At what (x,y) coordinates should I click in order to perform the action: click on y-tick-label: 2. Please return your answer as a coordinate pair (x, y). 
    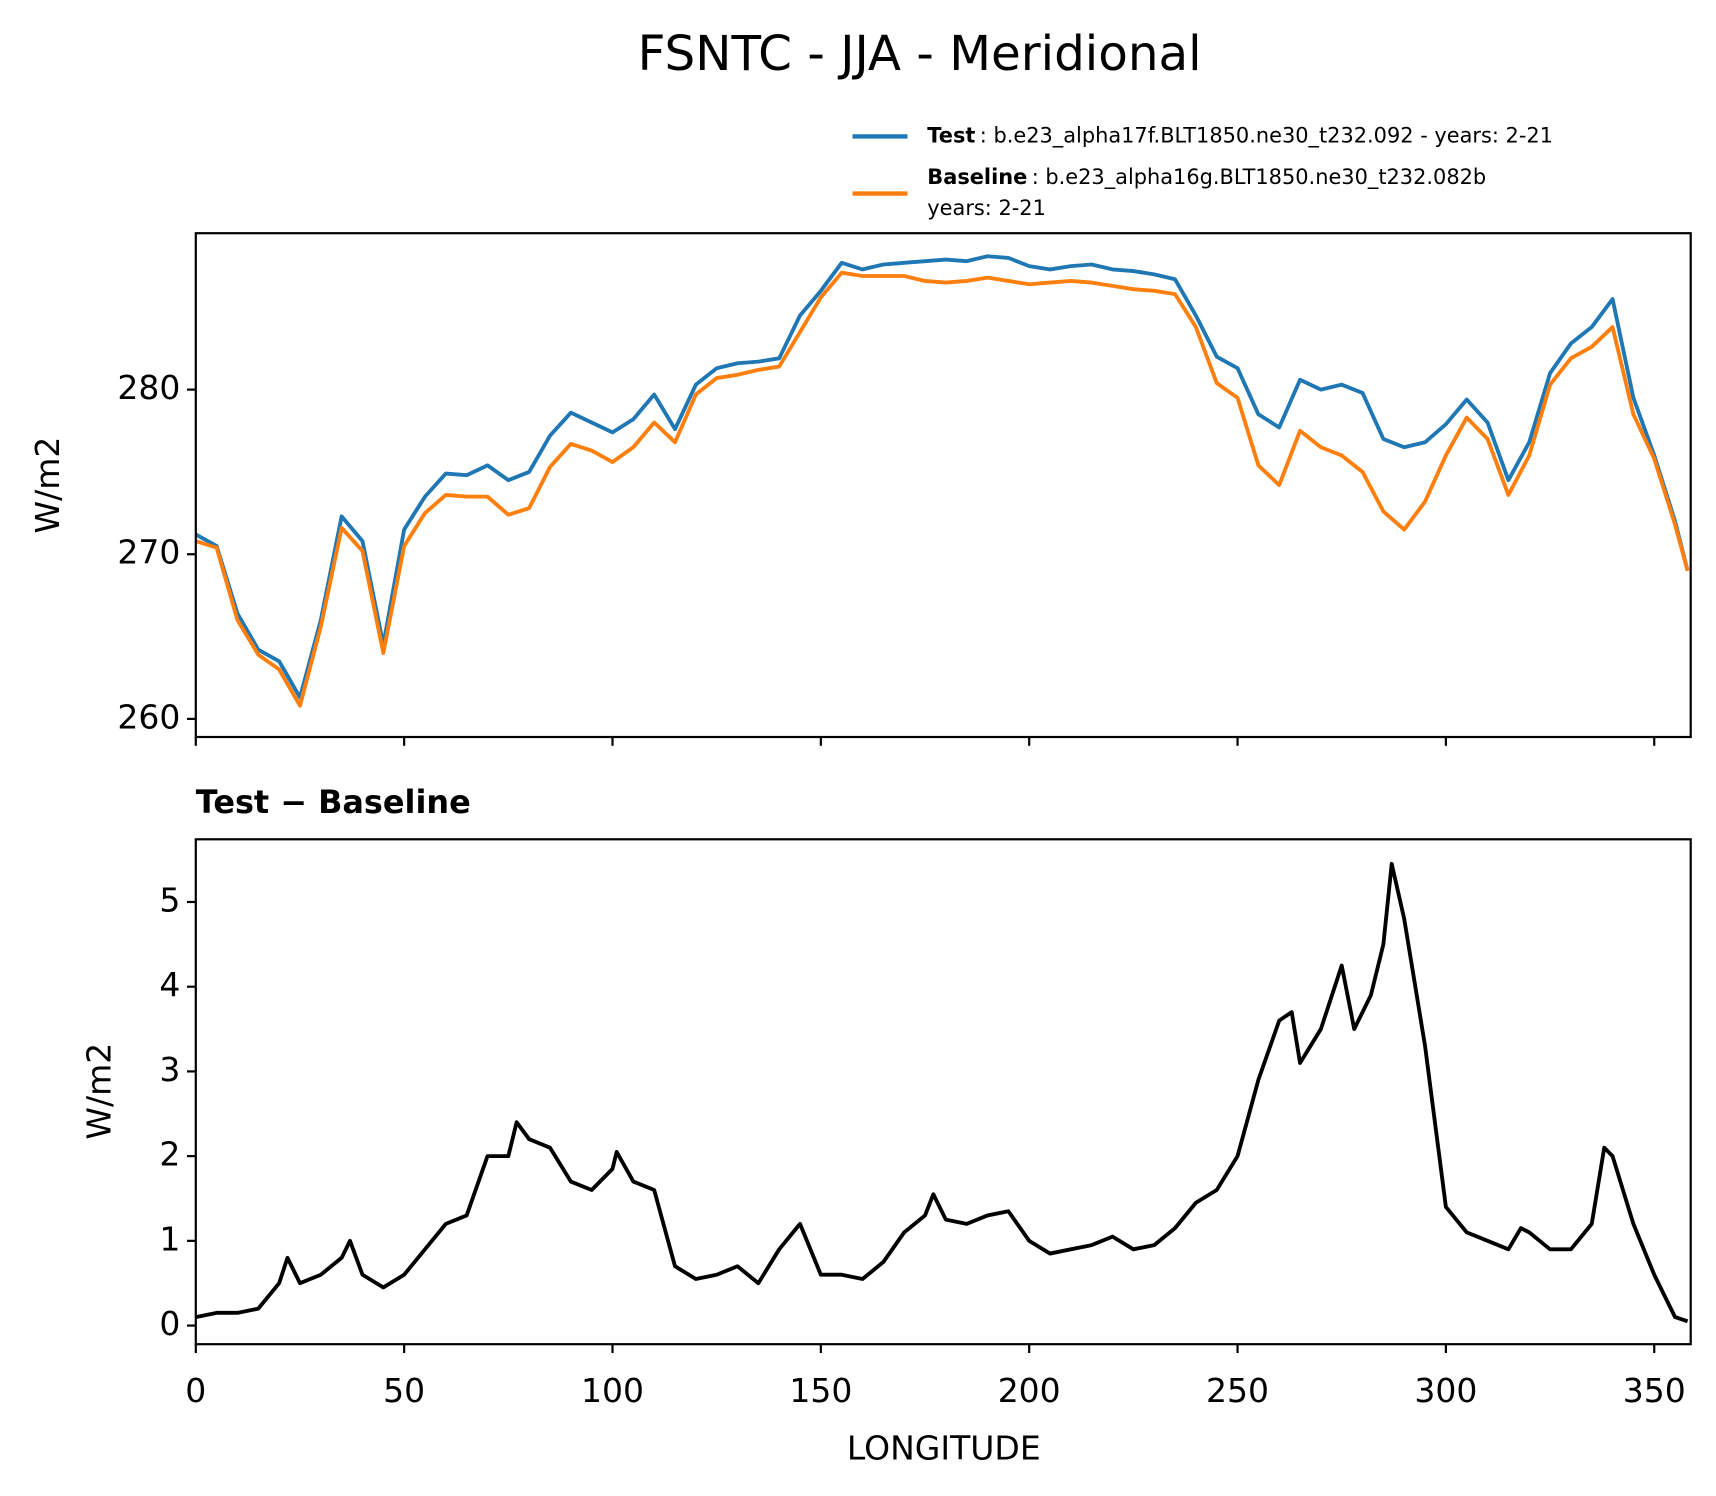
    Looking at the image, I should click on (169, 1154).